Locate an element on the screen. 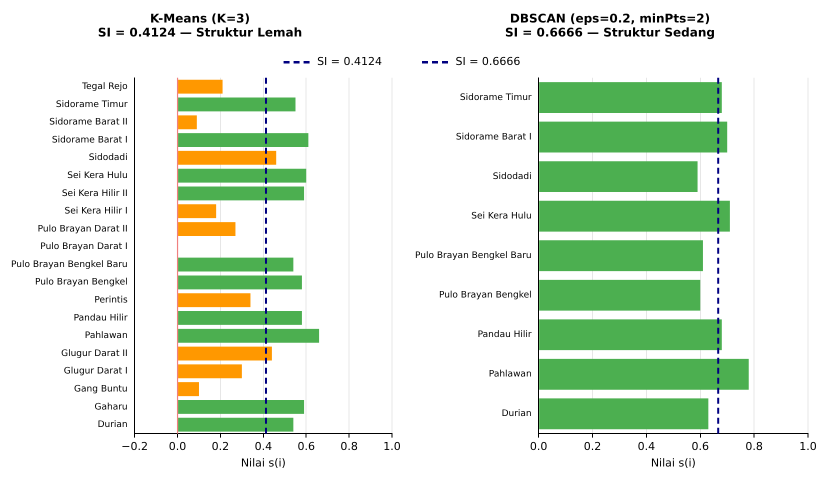 Image resolution: width=830 pixels, height=481 pixels. y-tick-label: Gang Buntu is located at coordinates (101, 389).